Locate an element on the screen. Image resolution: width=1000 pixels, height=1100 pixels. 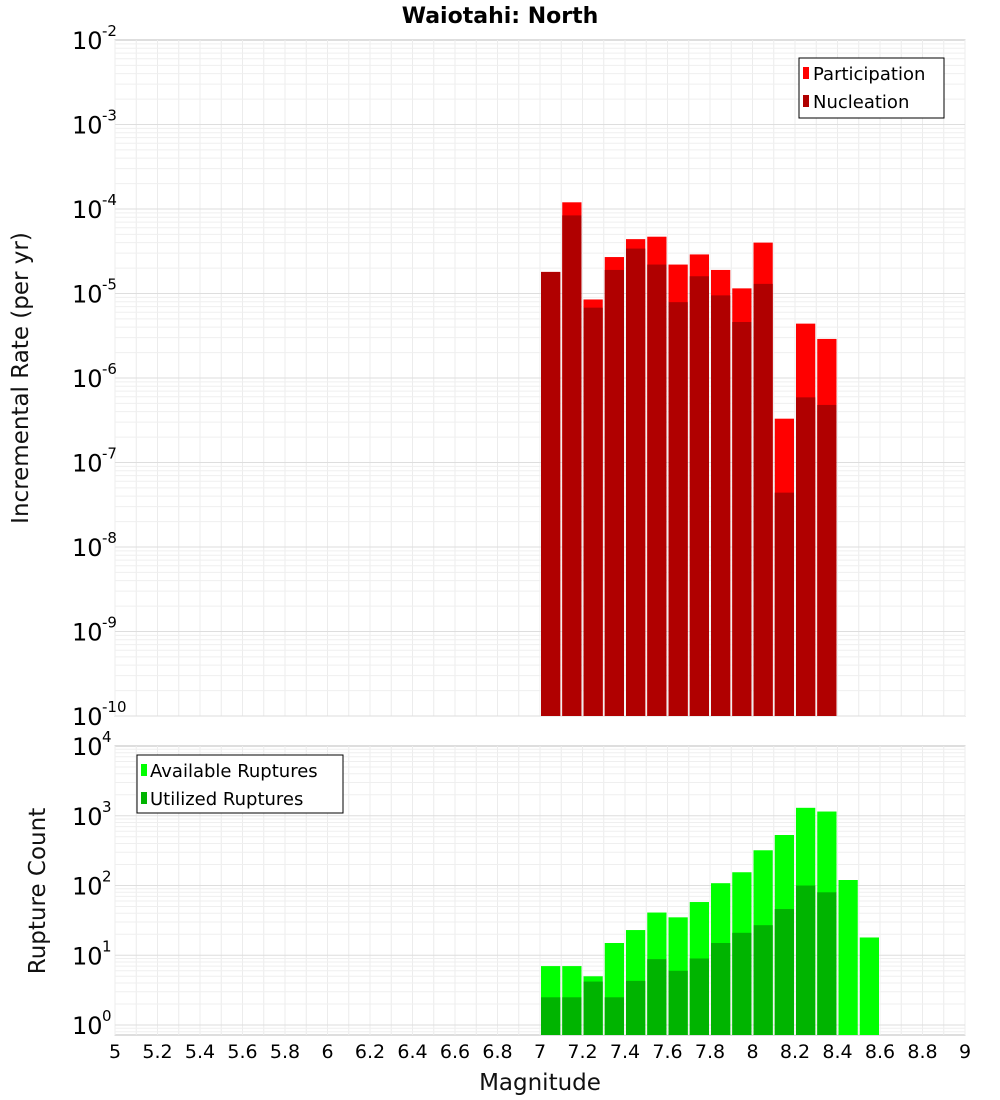
legend-swatch-nucleation is located at coordinates (806, 101).